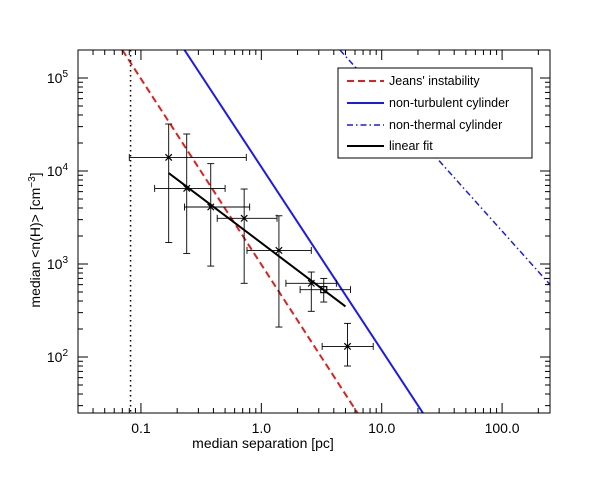 The image size is (598, 479). I want to click on x-axis-title: median separation [pc], so click(263, 443).